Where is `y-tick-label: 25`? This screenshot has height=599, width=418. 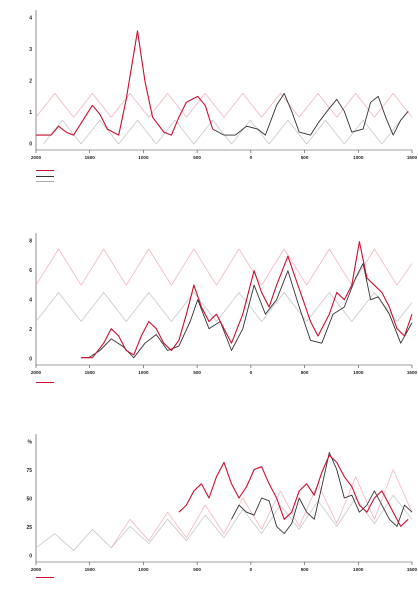
y-tick-label: 25 is located at coordinates (29, 528).